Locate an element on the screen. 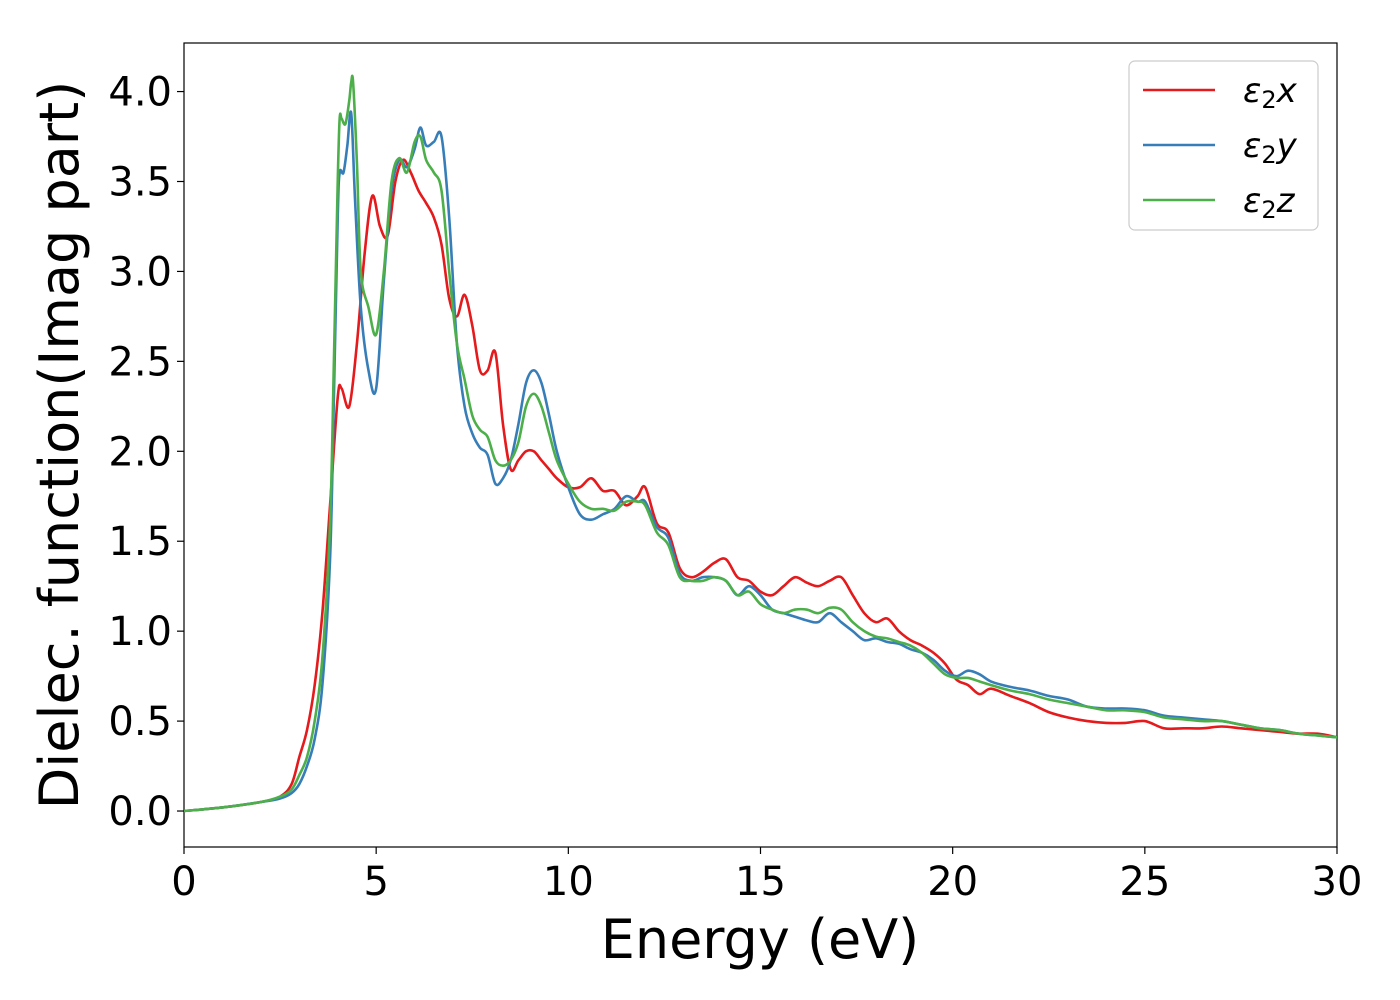 This screenshot has height=1000, width=1400. legend-box is located at coordinates (1223, 145).